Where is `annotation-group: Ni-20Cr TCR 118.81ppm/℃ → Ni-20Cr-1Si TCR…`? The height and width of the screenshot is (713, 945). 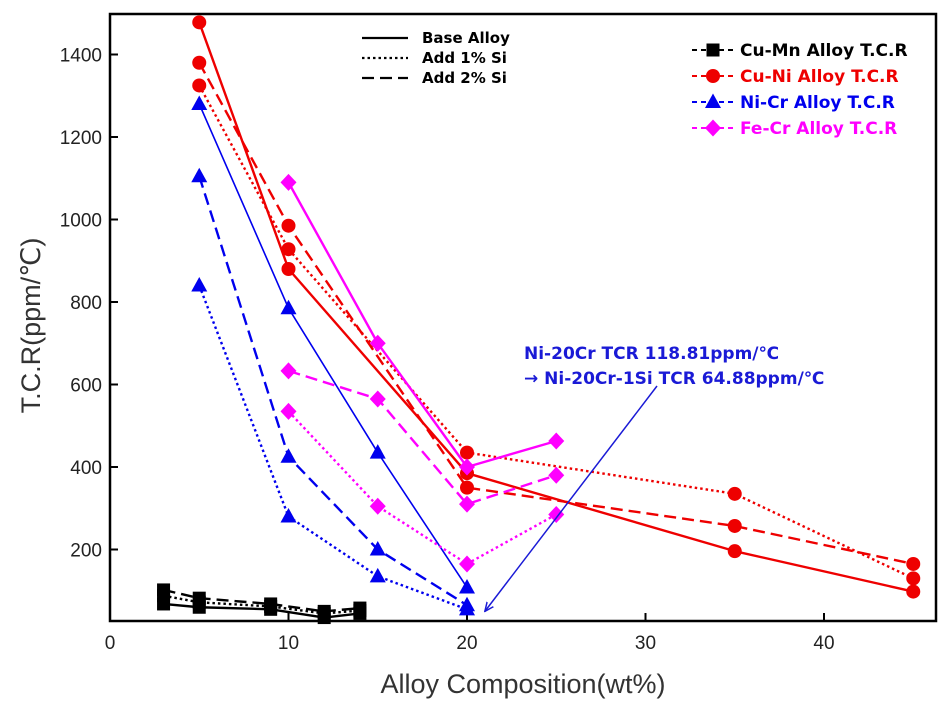
annotation-group: Ni-20Cr TCR 118.81ppm/℃ → Ni-20Cr-1Si TCR… is located at coordinates (654, 477).